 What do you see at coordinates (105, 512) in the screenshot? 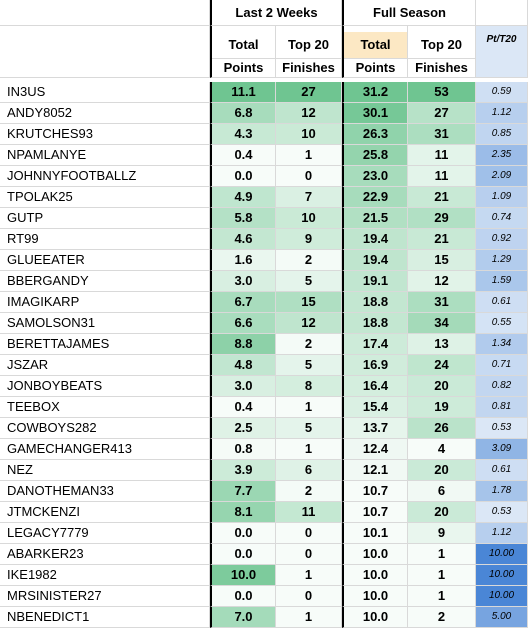
I see `player-name-cell: JTMCKENZI` at bounding box center [105, 512].